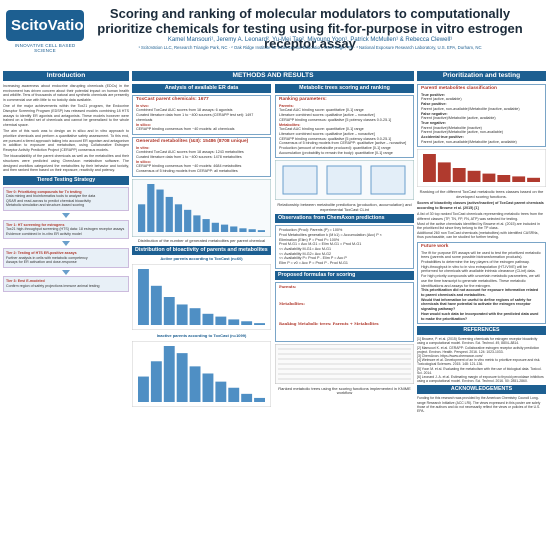  I want to click on tiered-strategy-band: Tiered Testing Strategy, so click(66, 180).